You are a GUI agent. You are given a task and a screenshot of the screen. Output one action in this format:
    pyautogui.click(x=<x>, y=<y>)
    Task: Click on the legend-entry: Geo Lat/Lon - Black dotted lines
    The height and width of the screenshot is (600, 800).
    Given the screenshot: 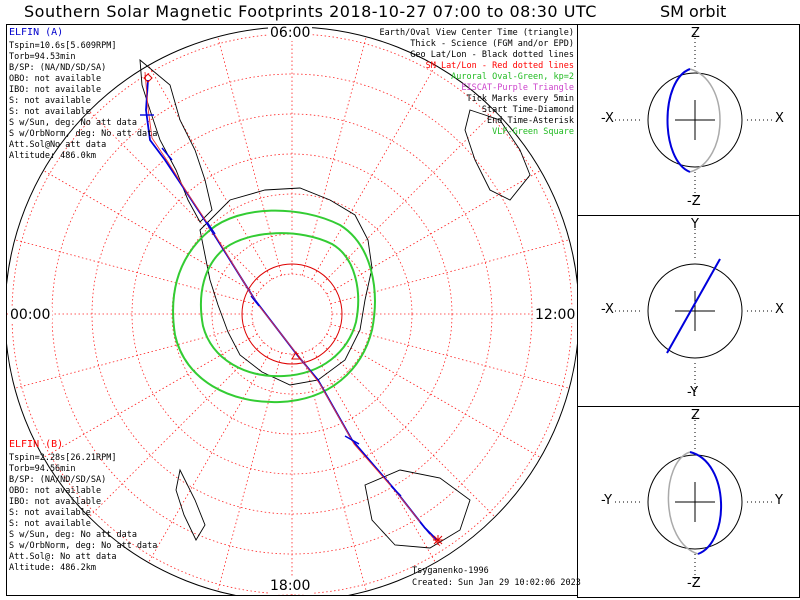 What is the action you would take?
    pyautogui.click(x=492, y=55)
    